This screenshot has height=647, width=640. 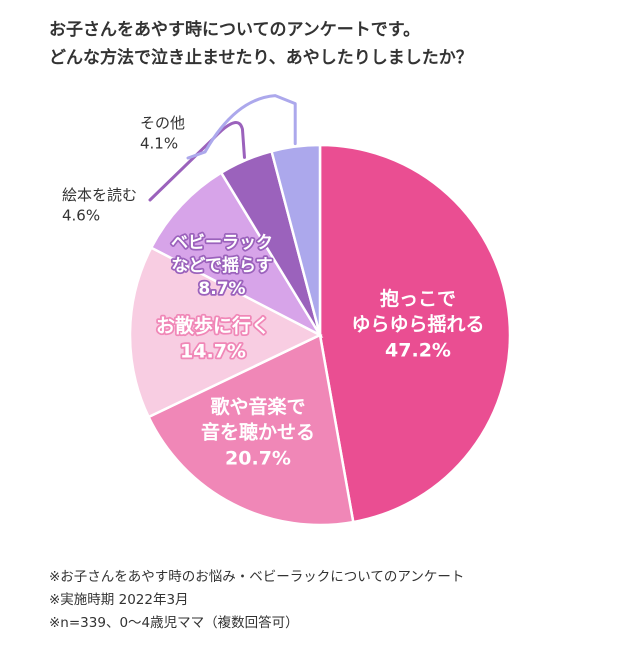 I want to click on slice-5-name-label: 絵本を読む, so click(x=99, y=195).